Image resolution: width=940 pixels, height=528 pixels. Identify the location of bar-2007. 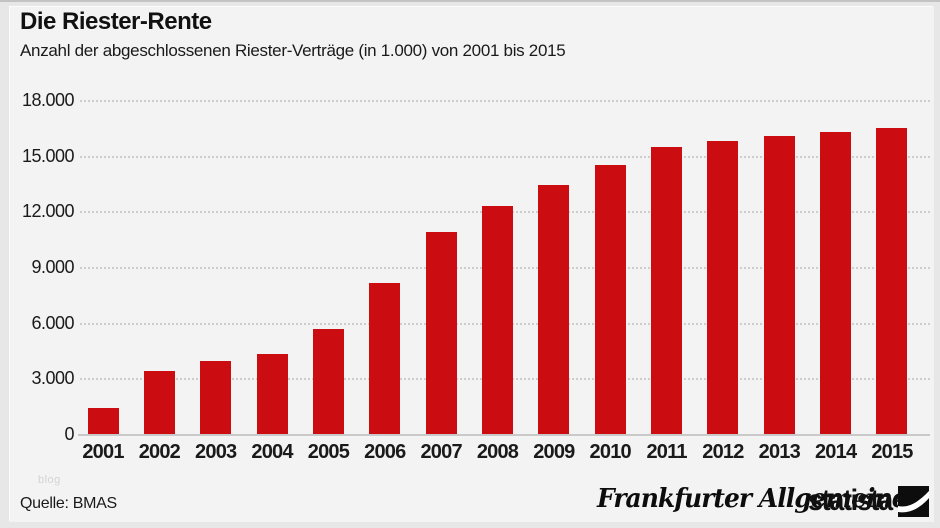
(441, 332).